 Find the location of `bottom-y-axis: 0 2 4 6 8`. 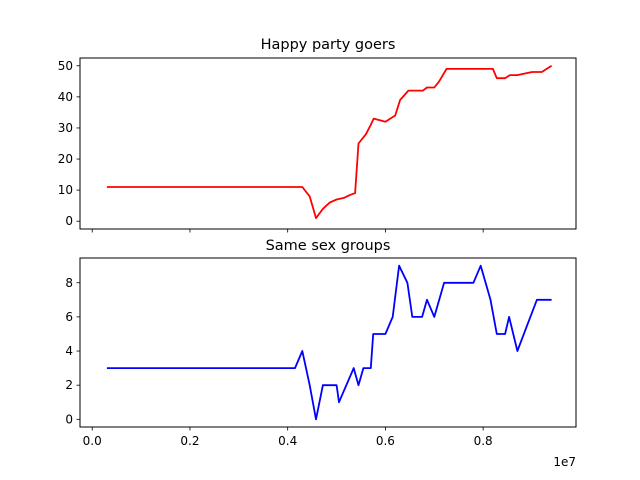

bottom-y-axis: 0 2 4 6 8 is located at coordinates (72, 351).